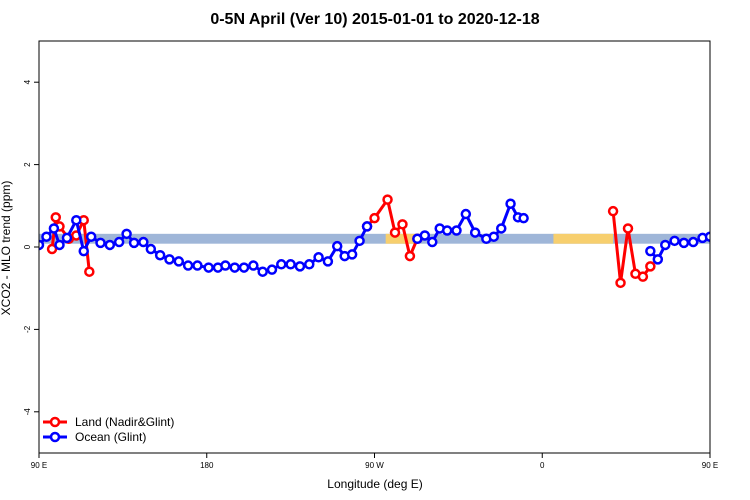 This screenshot has height=500, width=750. I want to click on legend: Land (Nadir&Glint) Ocean (Glint), so click(108, 429).